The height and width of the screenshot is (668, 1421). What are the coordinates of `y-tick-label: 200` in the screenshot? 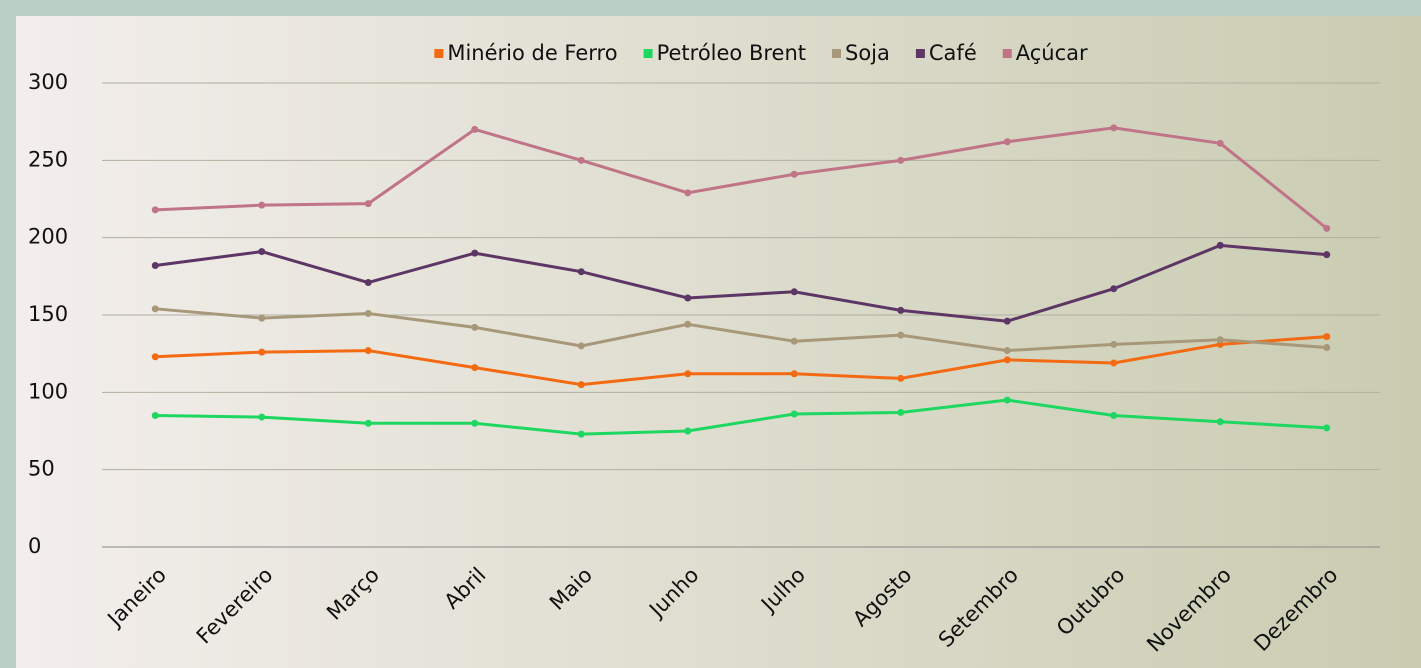 It's located at (48, 237).